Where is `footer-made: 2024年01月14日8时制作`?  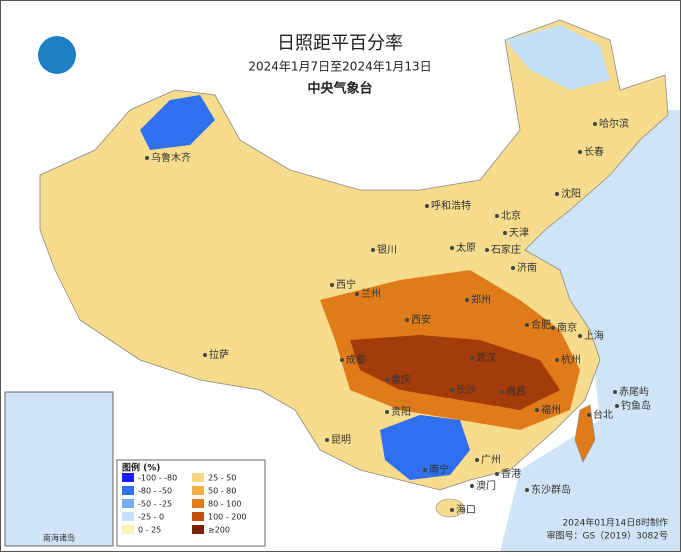 footer-made: 2024年01月14日8时制作 is located at coordinates (615, 523).